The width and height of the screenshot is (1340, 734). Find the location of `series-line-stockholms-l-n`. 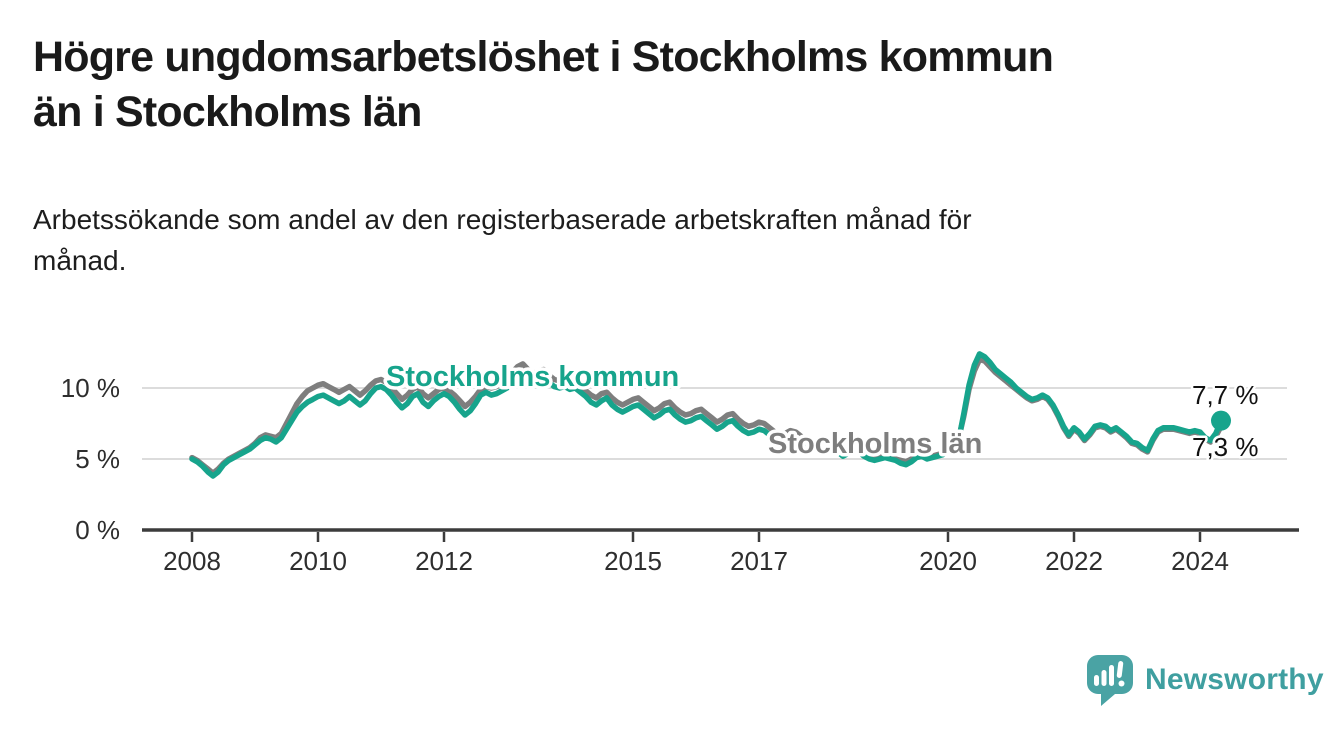

series-line-stockholms-l-n is located at coordinates (706, 416).